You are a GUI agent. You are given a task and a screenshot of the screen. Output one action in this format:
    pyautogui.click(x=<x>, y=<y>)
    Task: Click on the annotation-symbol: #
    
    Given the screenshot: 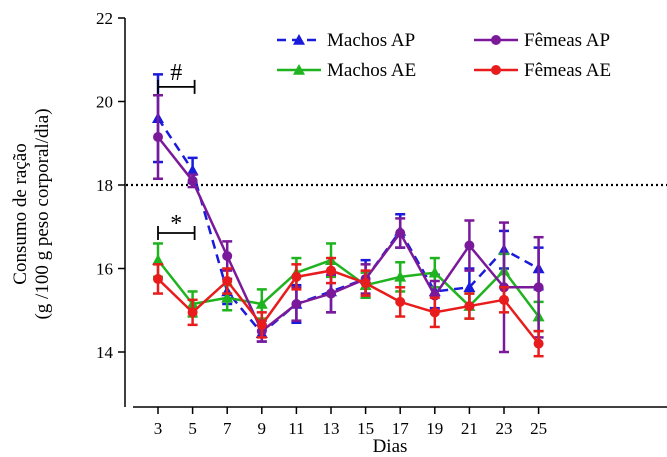 What is the action you would take?
    pyautogui.click(x=176, y=73)
    